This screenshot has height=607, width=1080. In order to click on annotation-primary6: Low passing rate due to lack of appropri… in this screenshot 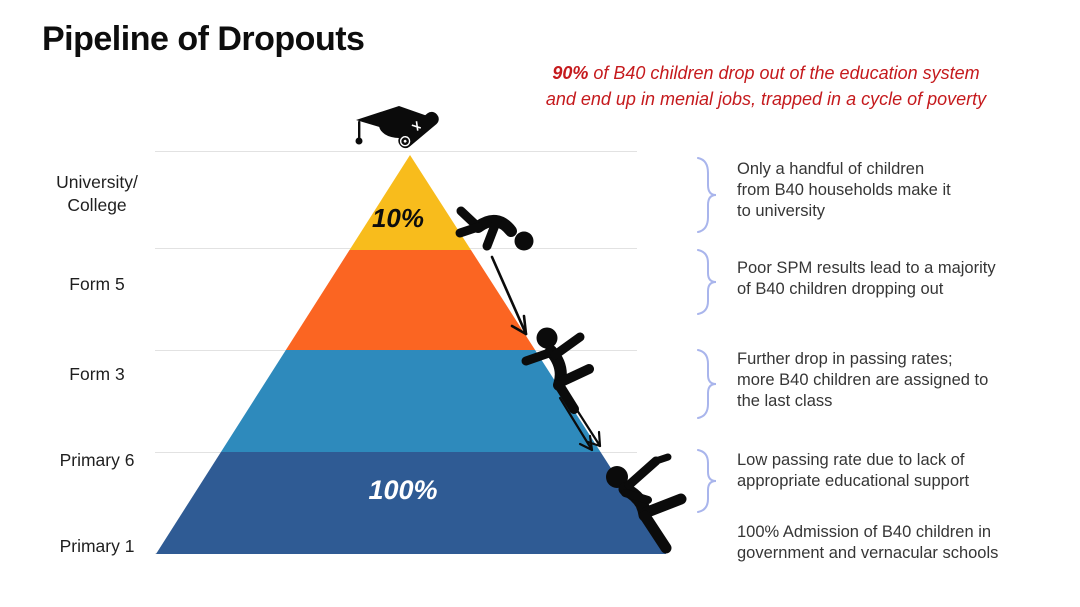, I will do `click(853, 470)`.